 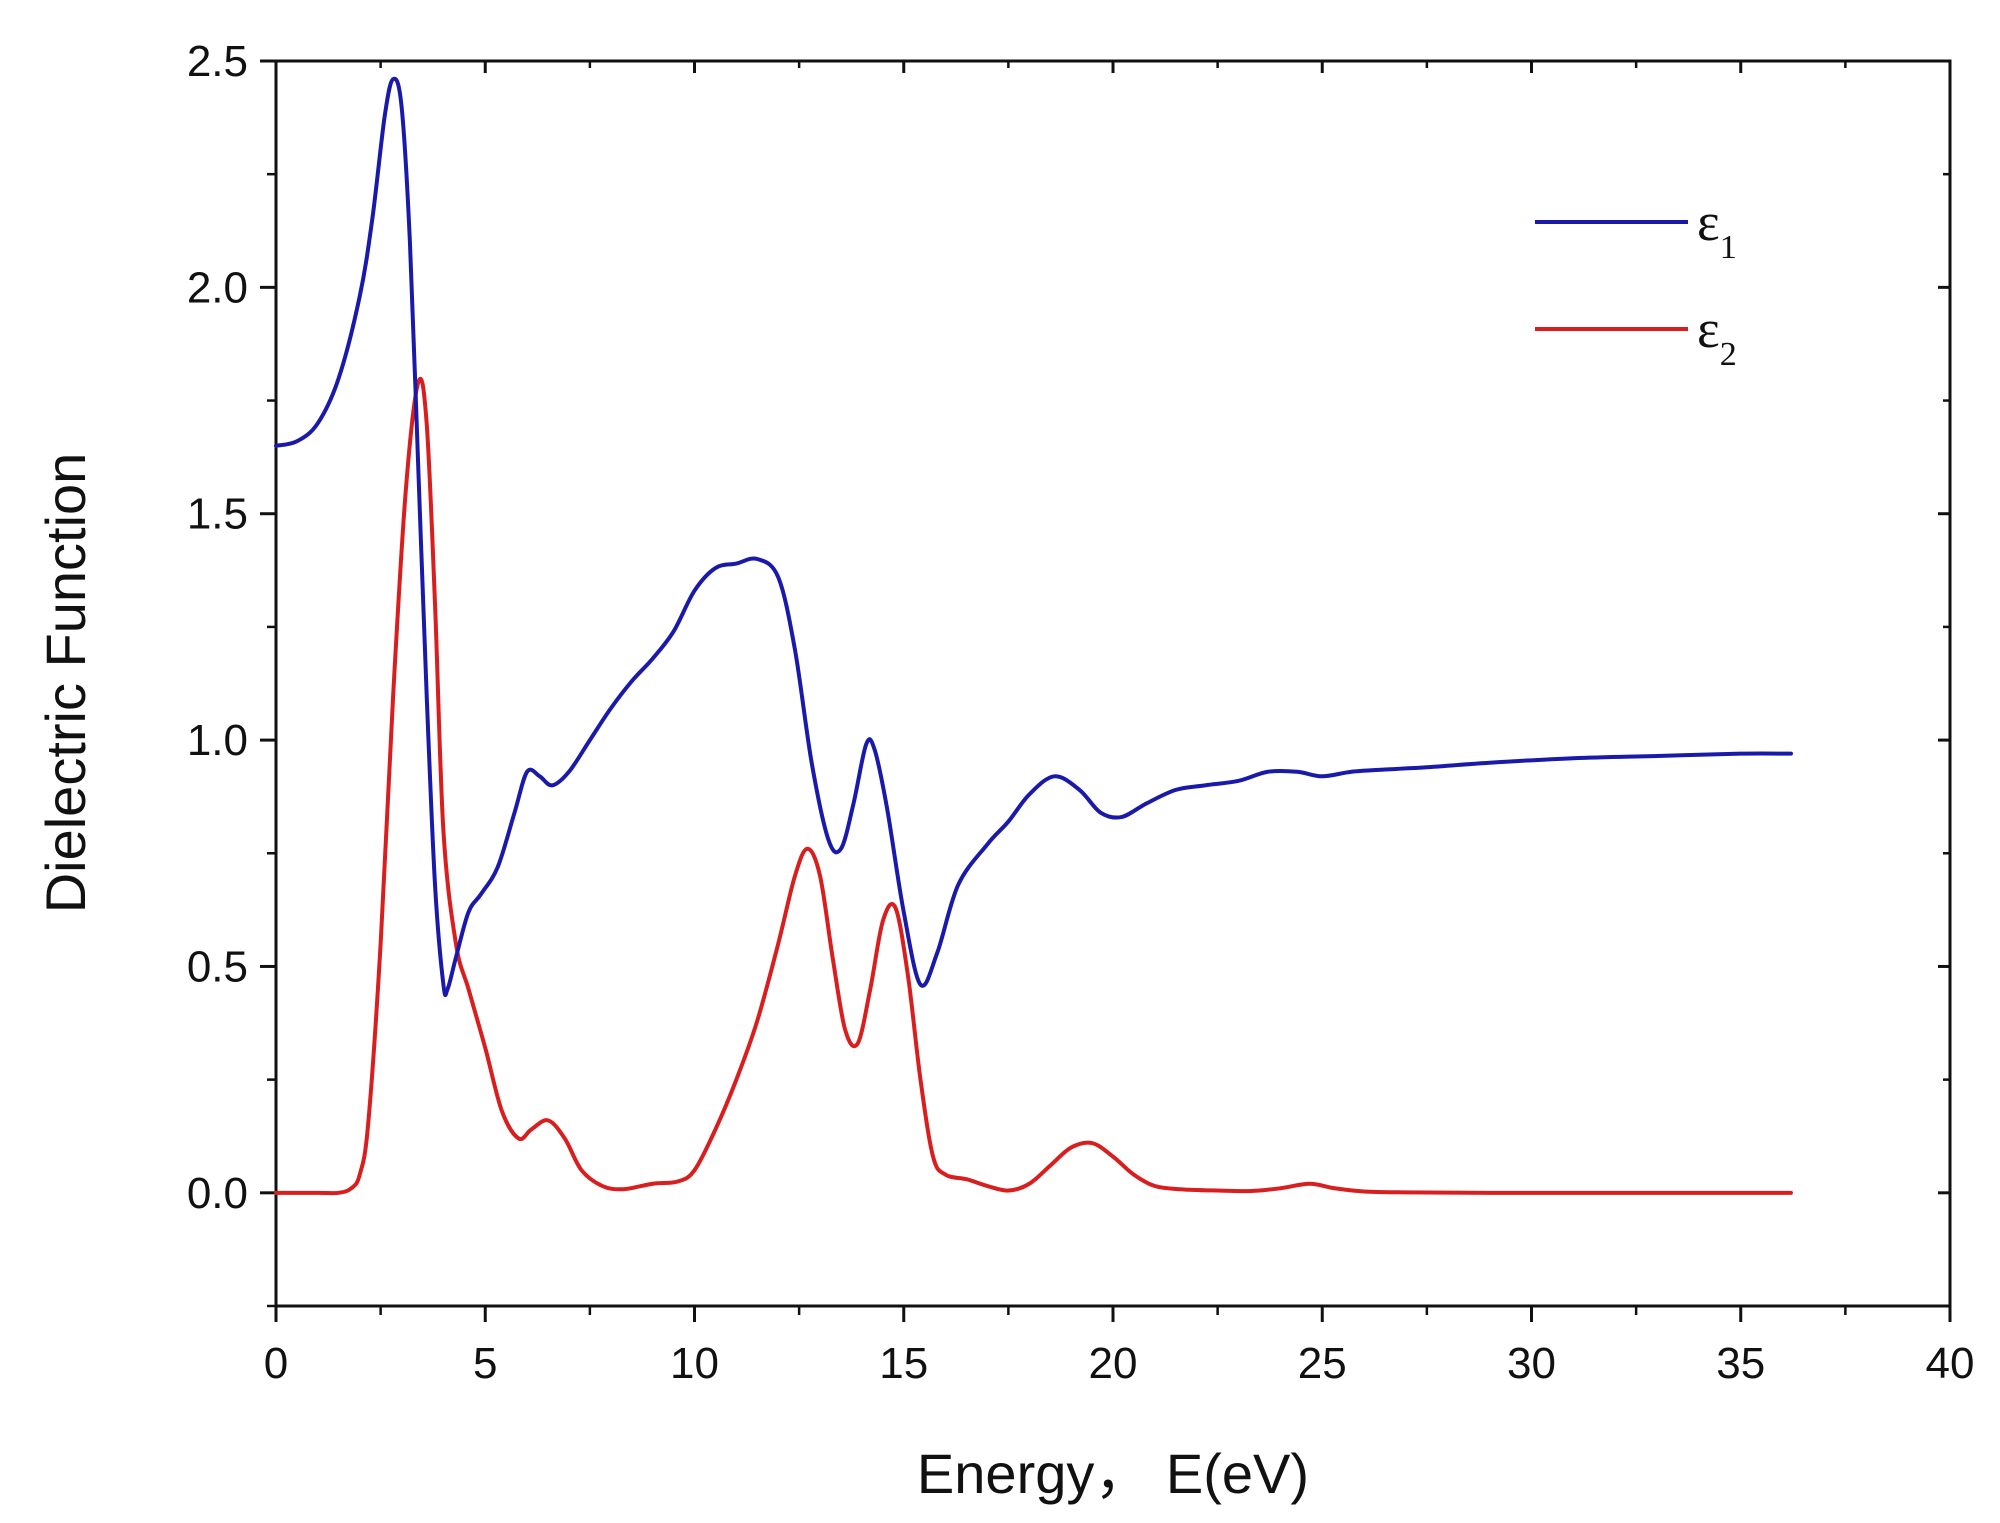 I want to click on y-tick-label: 1.0, so click(x=217, y=740).